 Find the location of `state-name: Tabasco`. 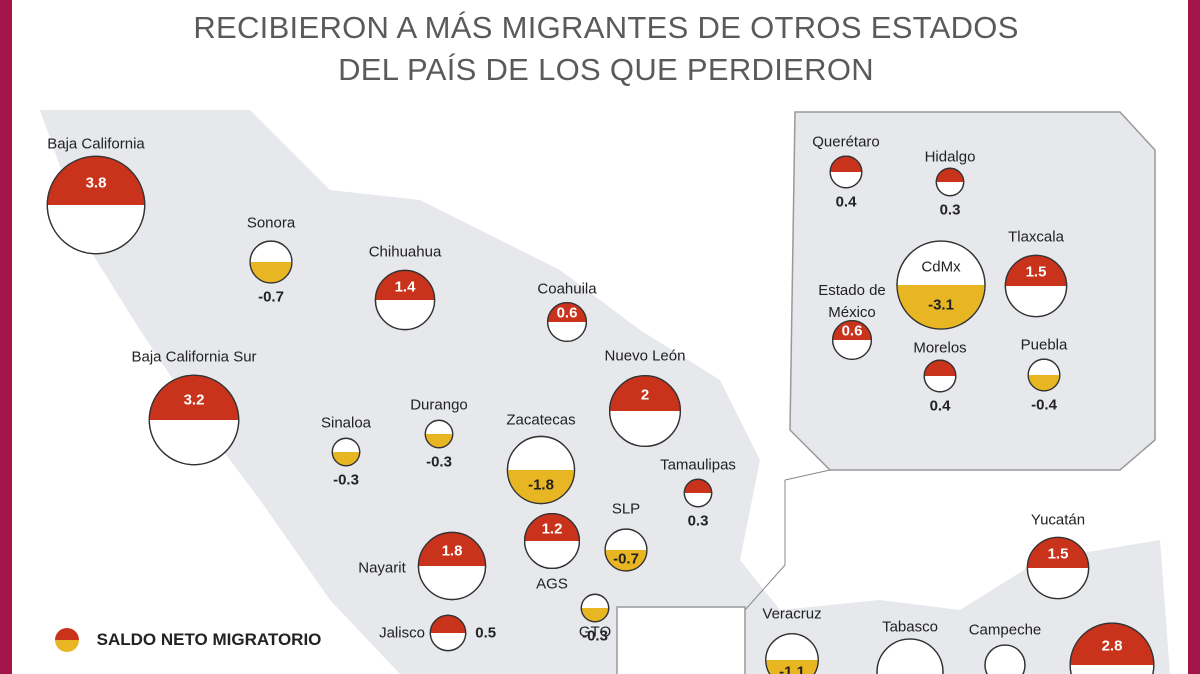

state-name: Tabasco is located at coordinates (910, 627).